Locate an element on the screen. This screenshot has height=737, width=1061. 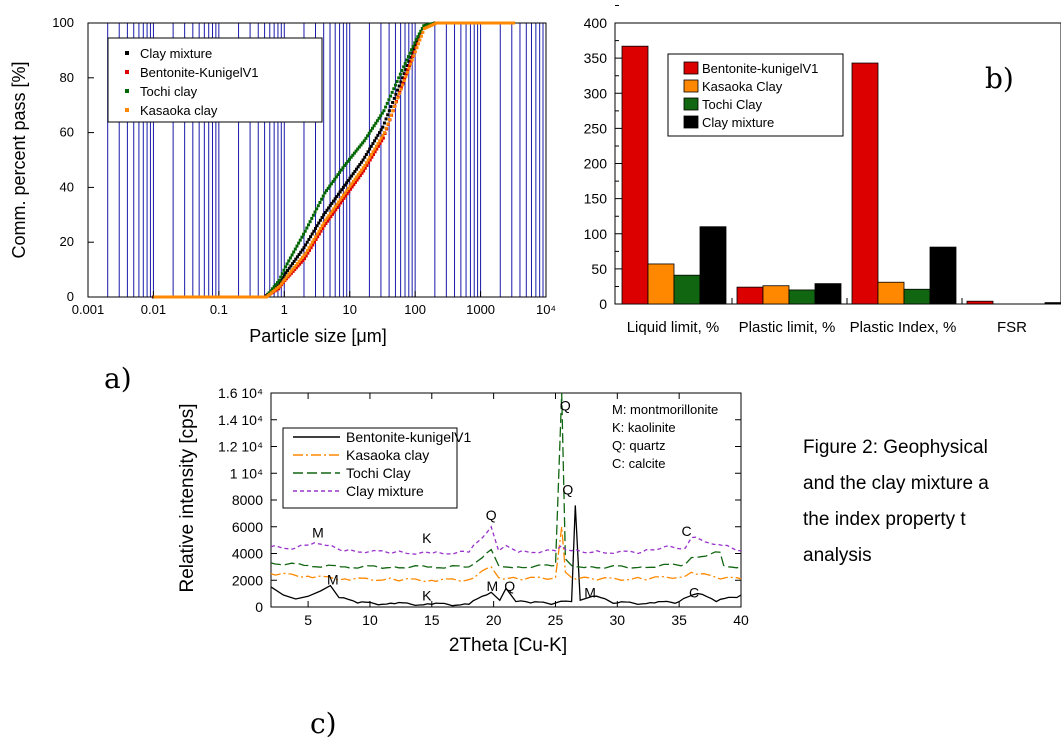
panel-label-a: a) is located at coordinates (118, 378).